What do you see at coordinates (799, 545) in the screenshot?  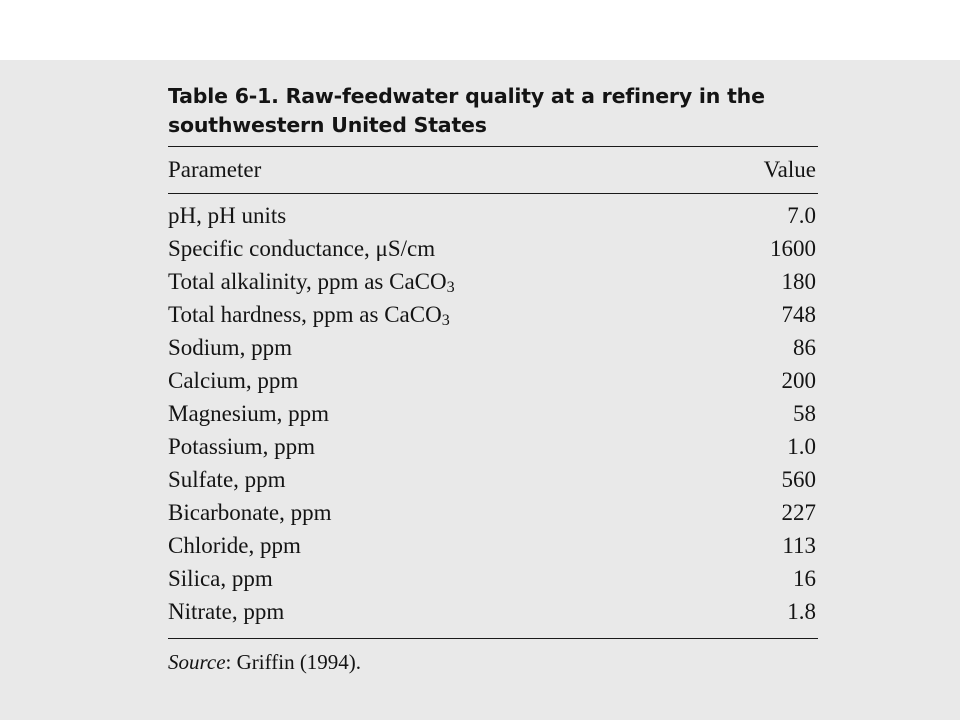 I see `row-value: 113` at bounding box center [799, 545].